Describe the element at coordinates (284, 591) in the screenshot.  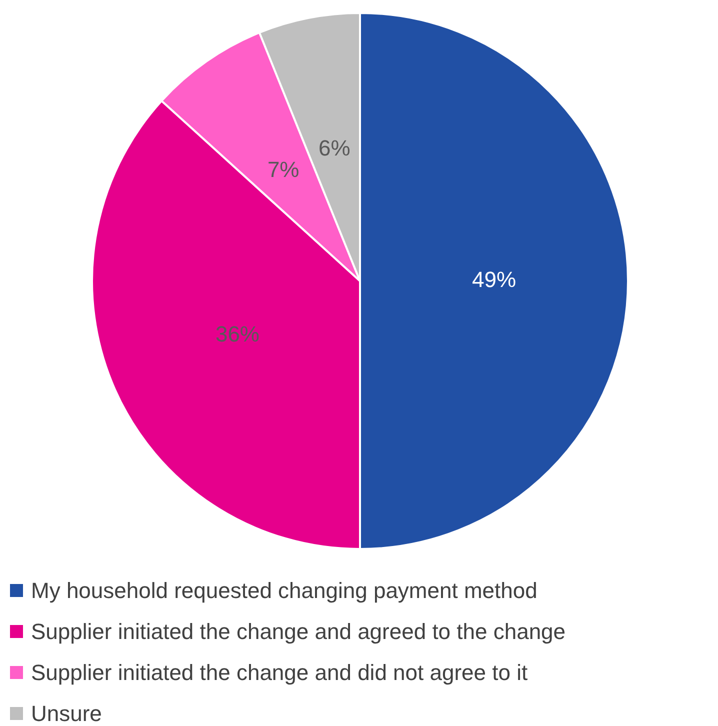
I see `legend-label: My household requested changing payment method` at that location.